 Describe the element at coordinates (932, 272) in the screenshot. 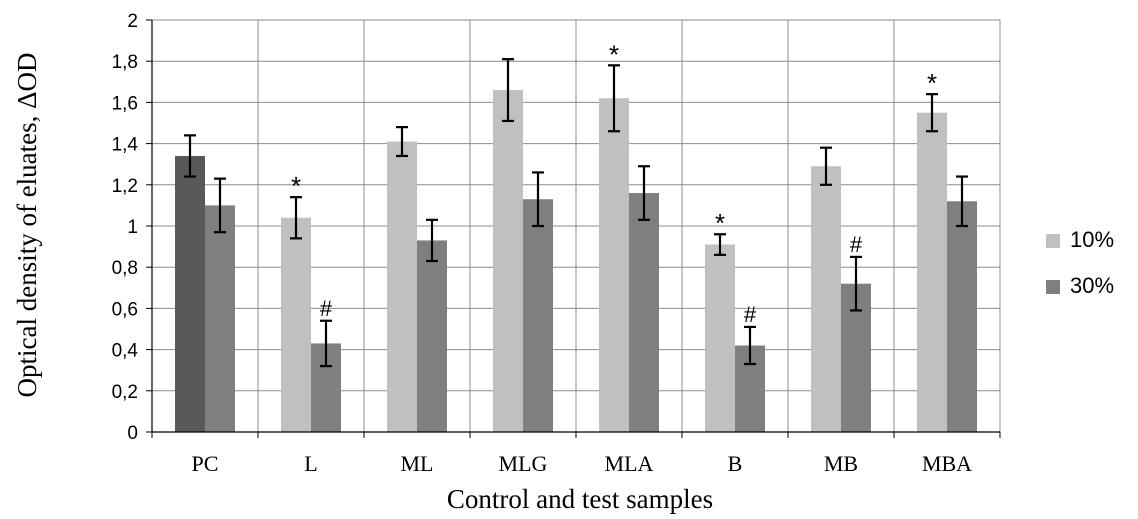

I see `bar-10%-MBA` at that location.